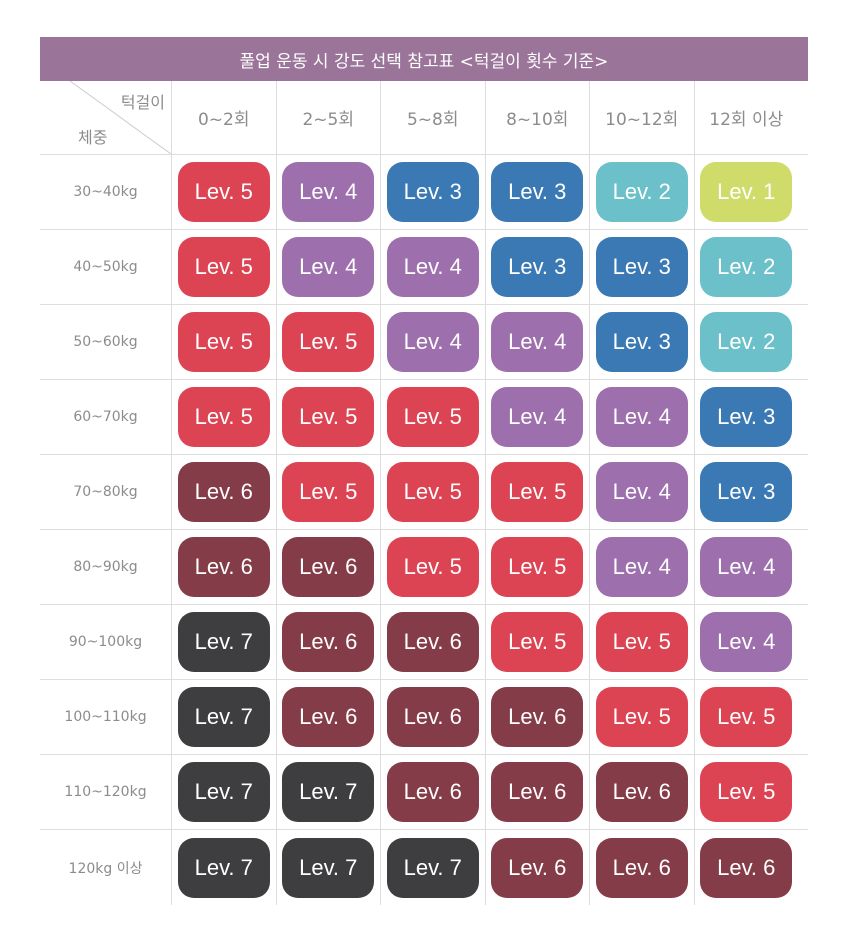  Describe the element at coordinates (537, 117) in the screenshot. I see `column-header: 8~10회` at that location.